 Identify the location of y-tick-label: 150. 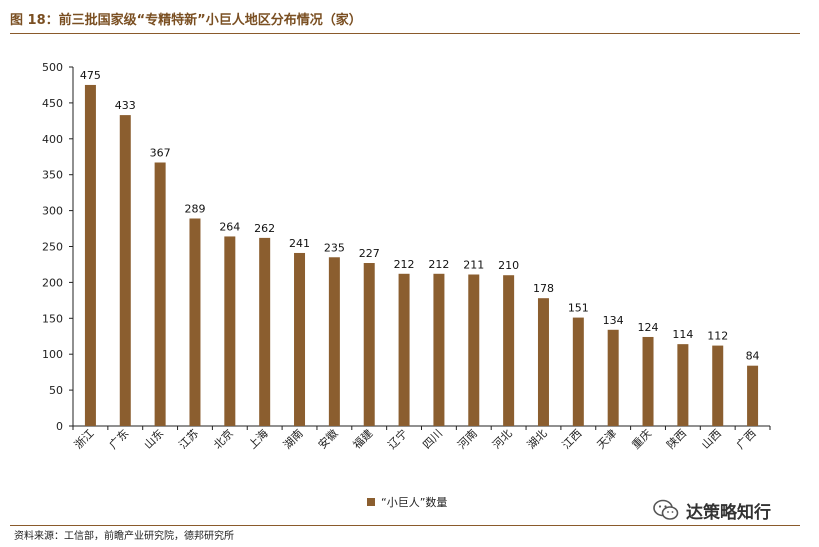
(52, 318).